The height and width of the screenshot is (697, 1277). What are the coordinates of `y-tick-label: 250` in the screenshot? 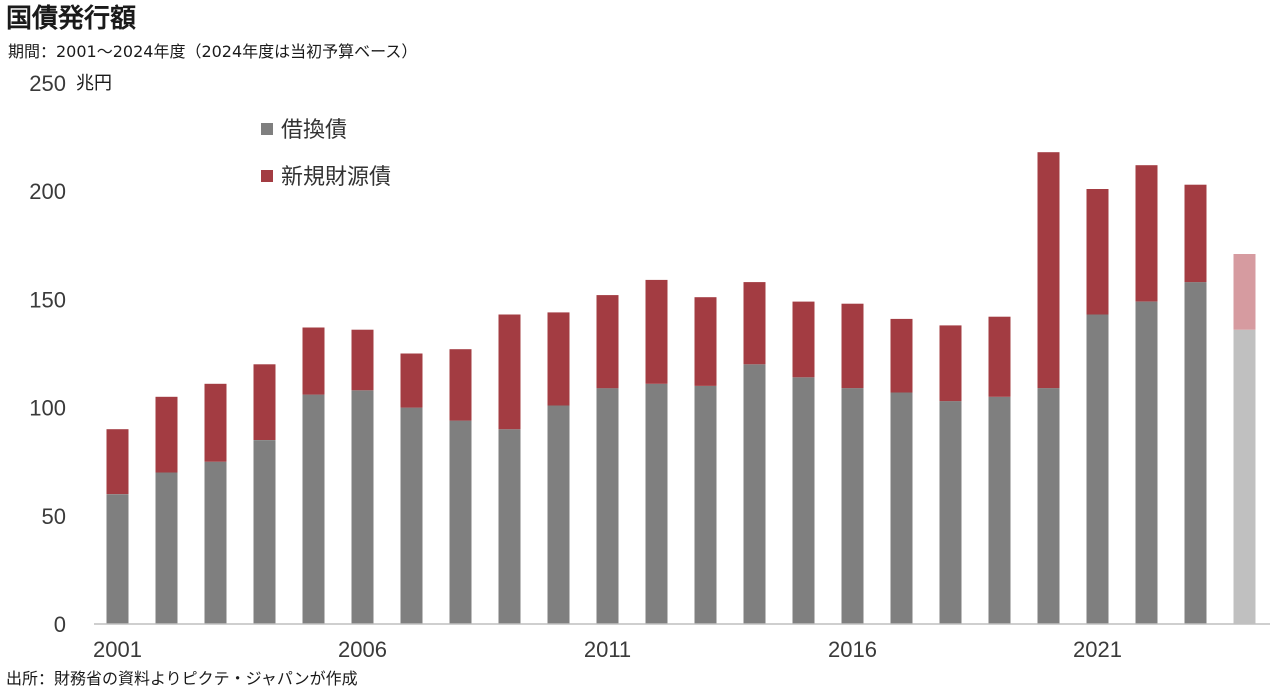 It's located at (47, 83).